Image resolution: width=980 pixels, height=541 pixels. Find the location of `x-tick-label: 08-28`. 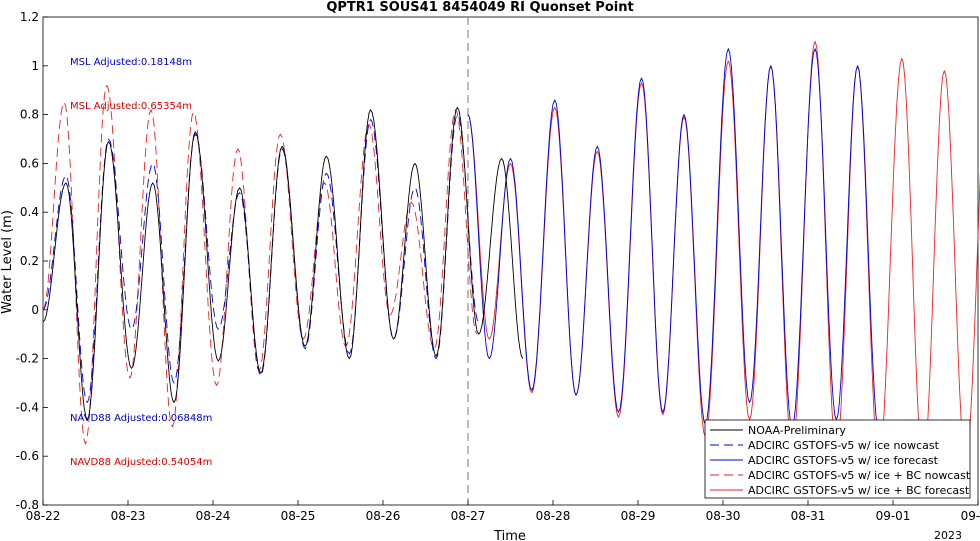

x-tick-label: 08-28 is located at coordinates (553, 516).